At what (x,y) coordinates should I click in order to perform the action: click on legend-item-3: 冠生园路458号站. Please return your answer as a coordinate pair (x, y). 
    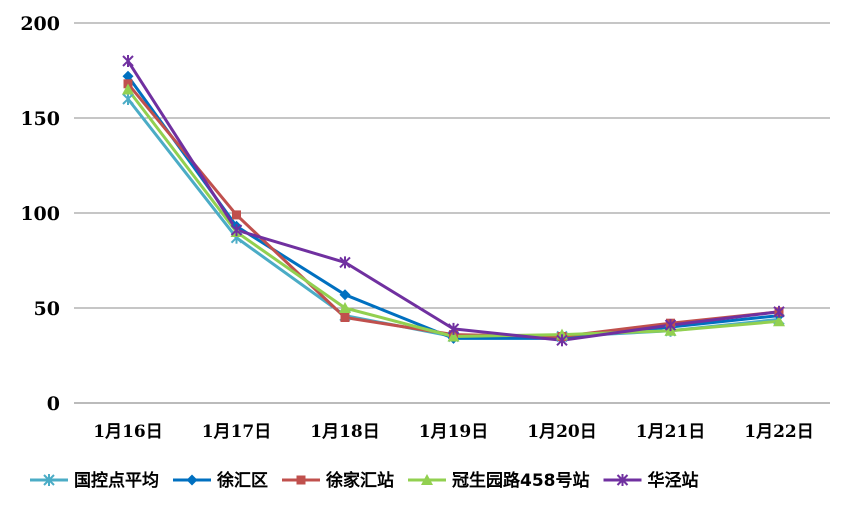
    Looking at the image, I should click on (499, 480).